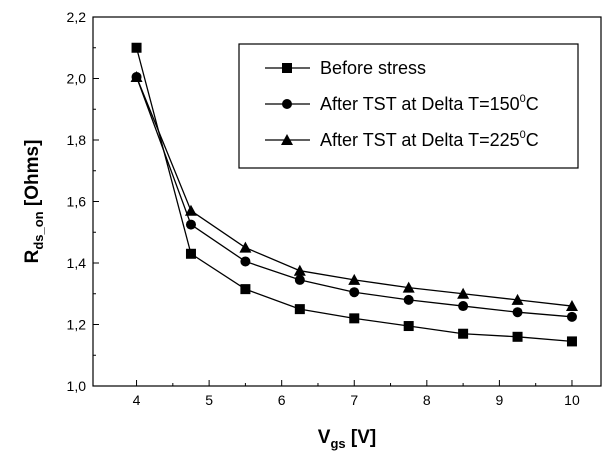 The height and width of the screenshot is (455, 616). Describe the element at coordinates (32, 256) in the screenshot. I see `y-axis-title-main: R` at that location.